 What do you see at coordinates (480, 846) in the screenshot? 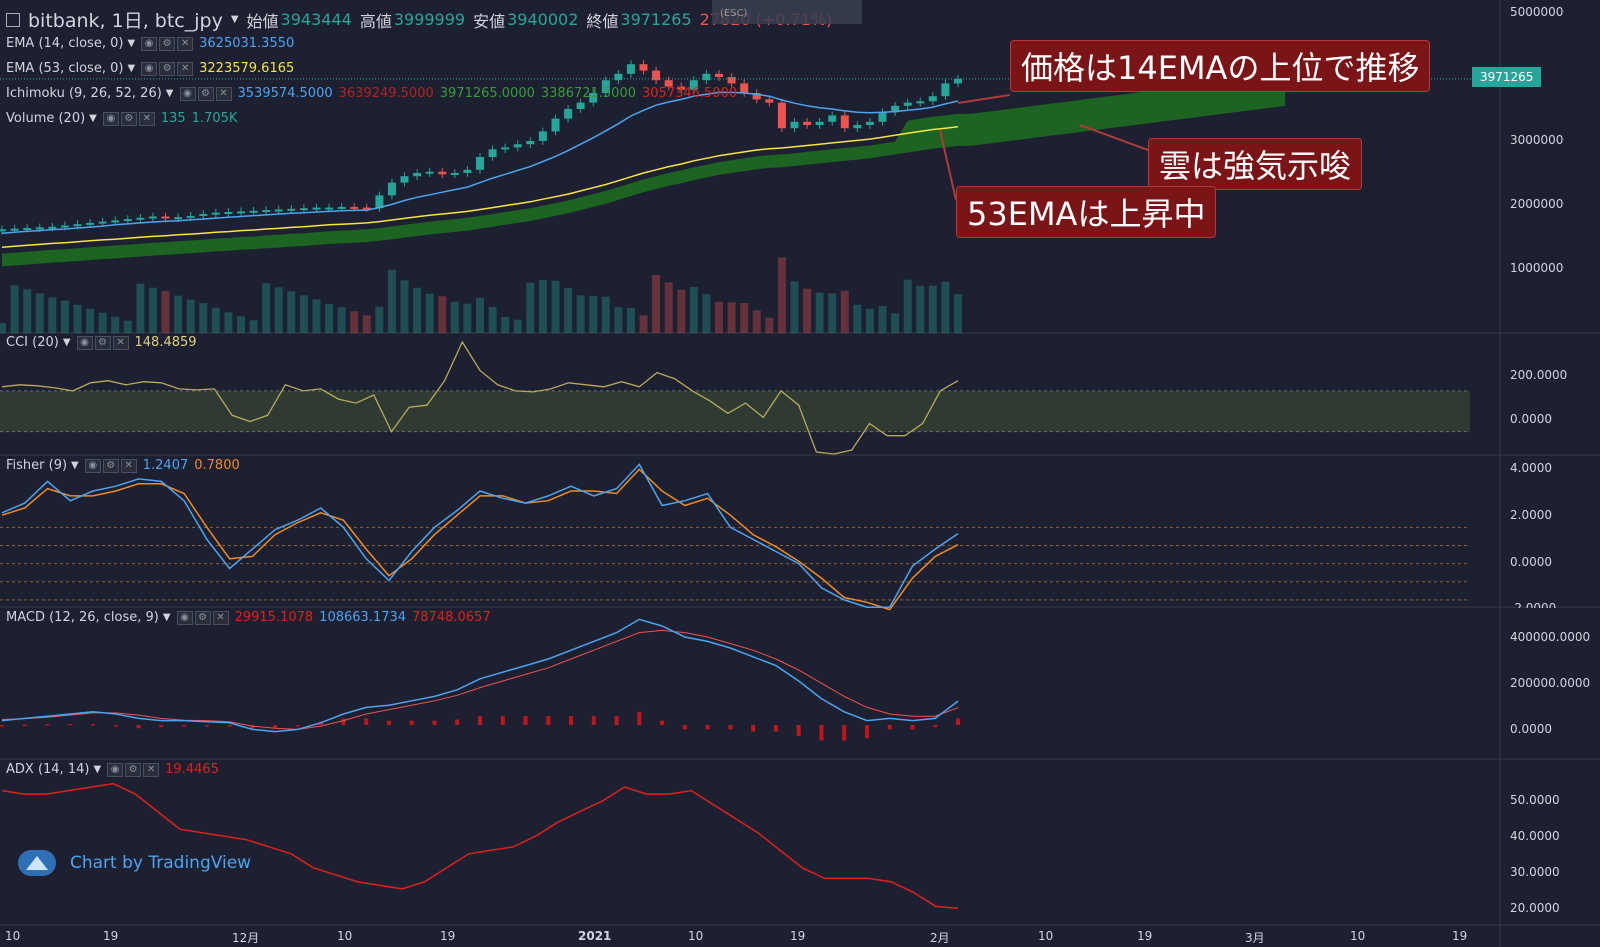
I see `adx-line` at bounding box center [480, 846].